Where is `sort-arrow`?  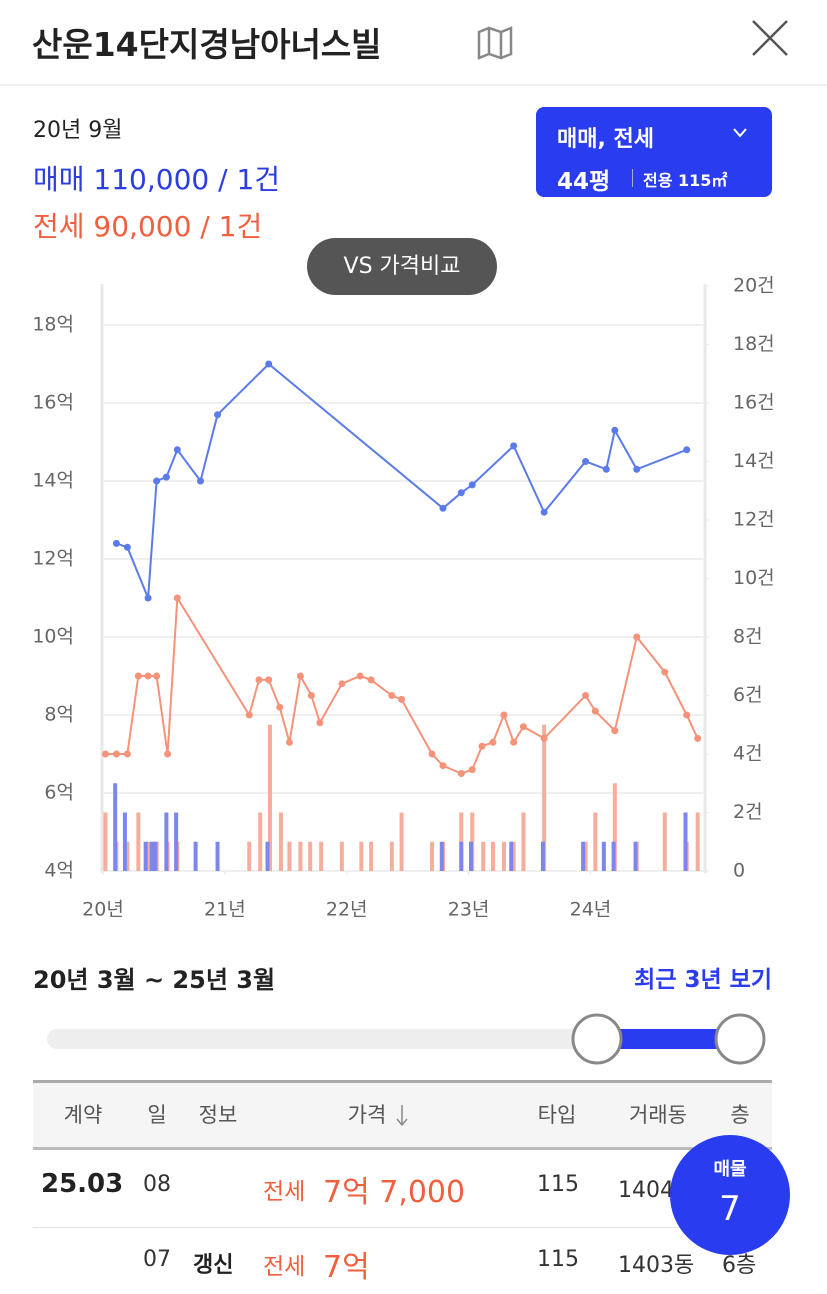 sort-arrow is located at coordinates (402, 1116).